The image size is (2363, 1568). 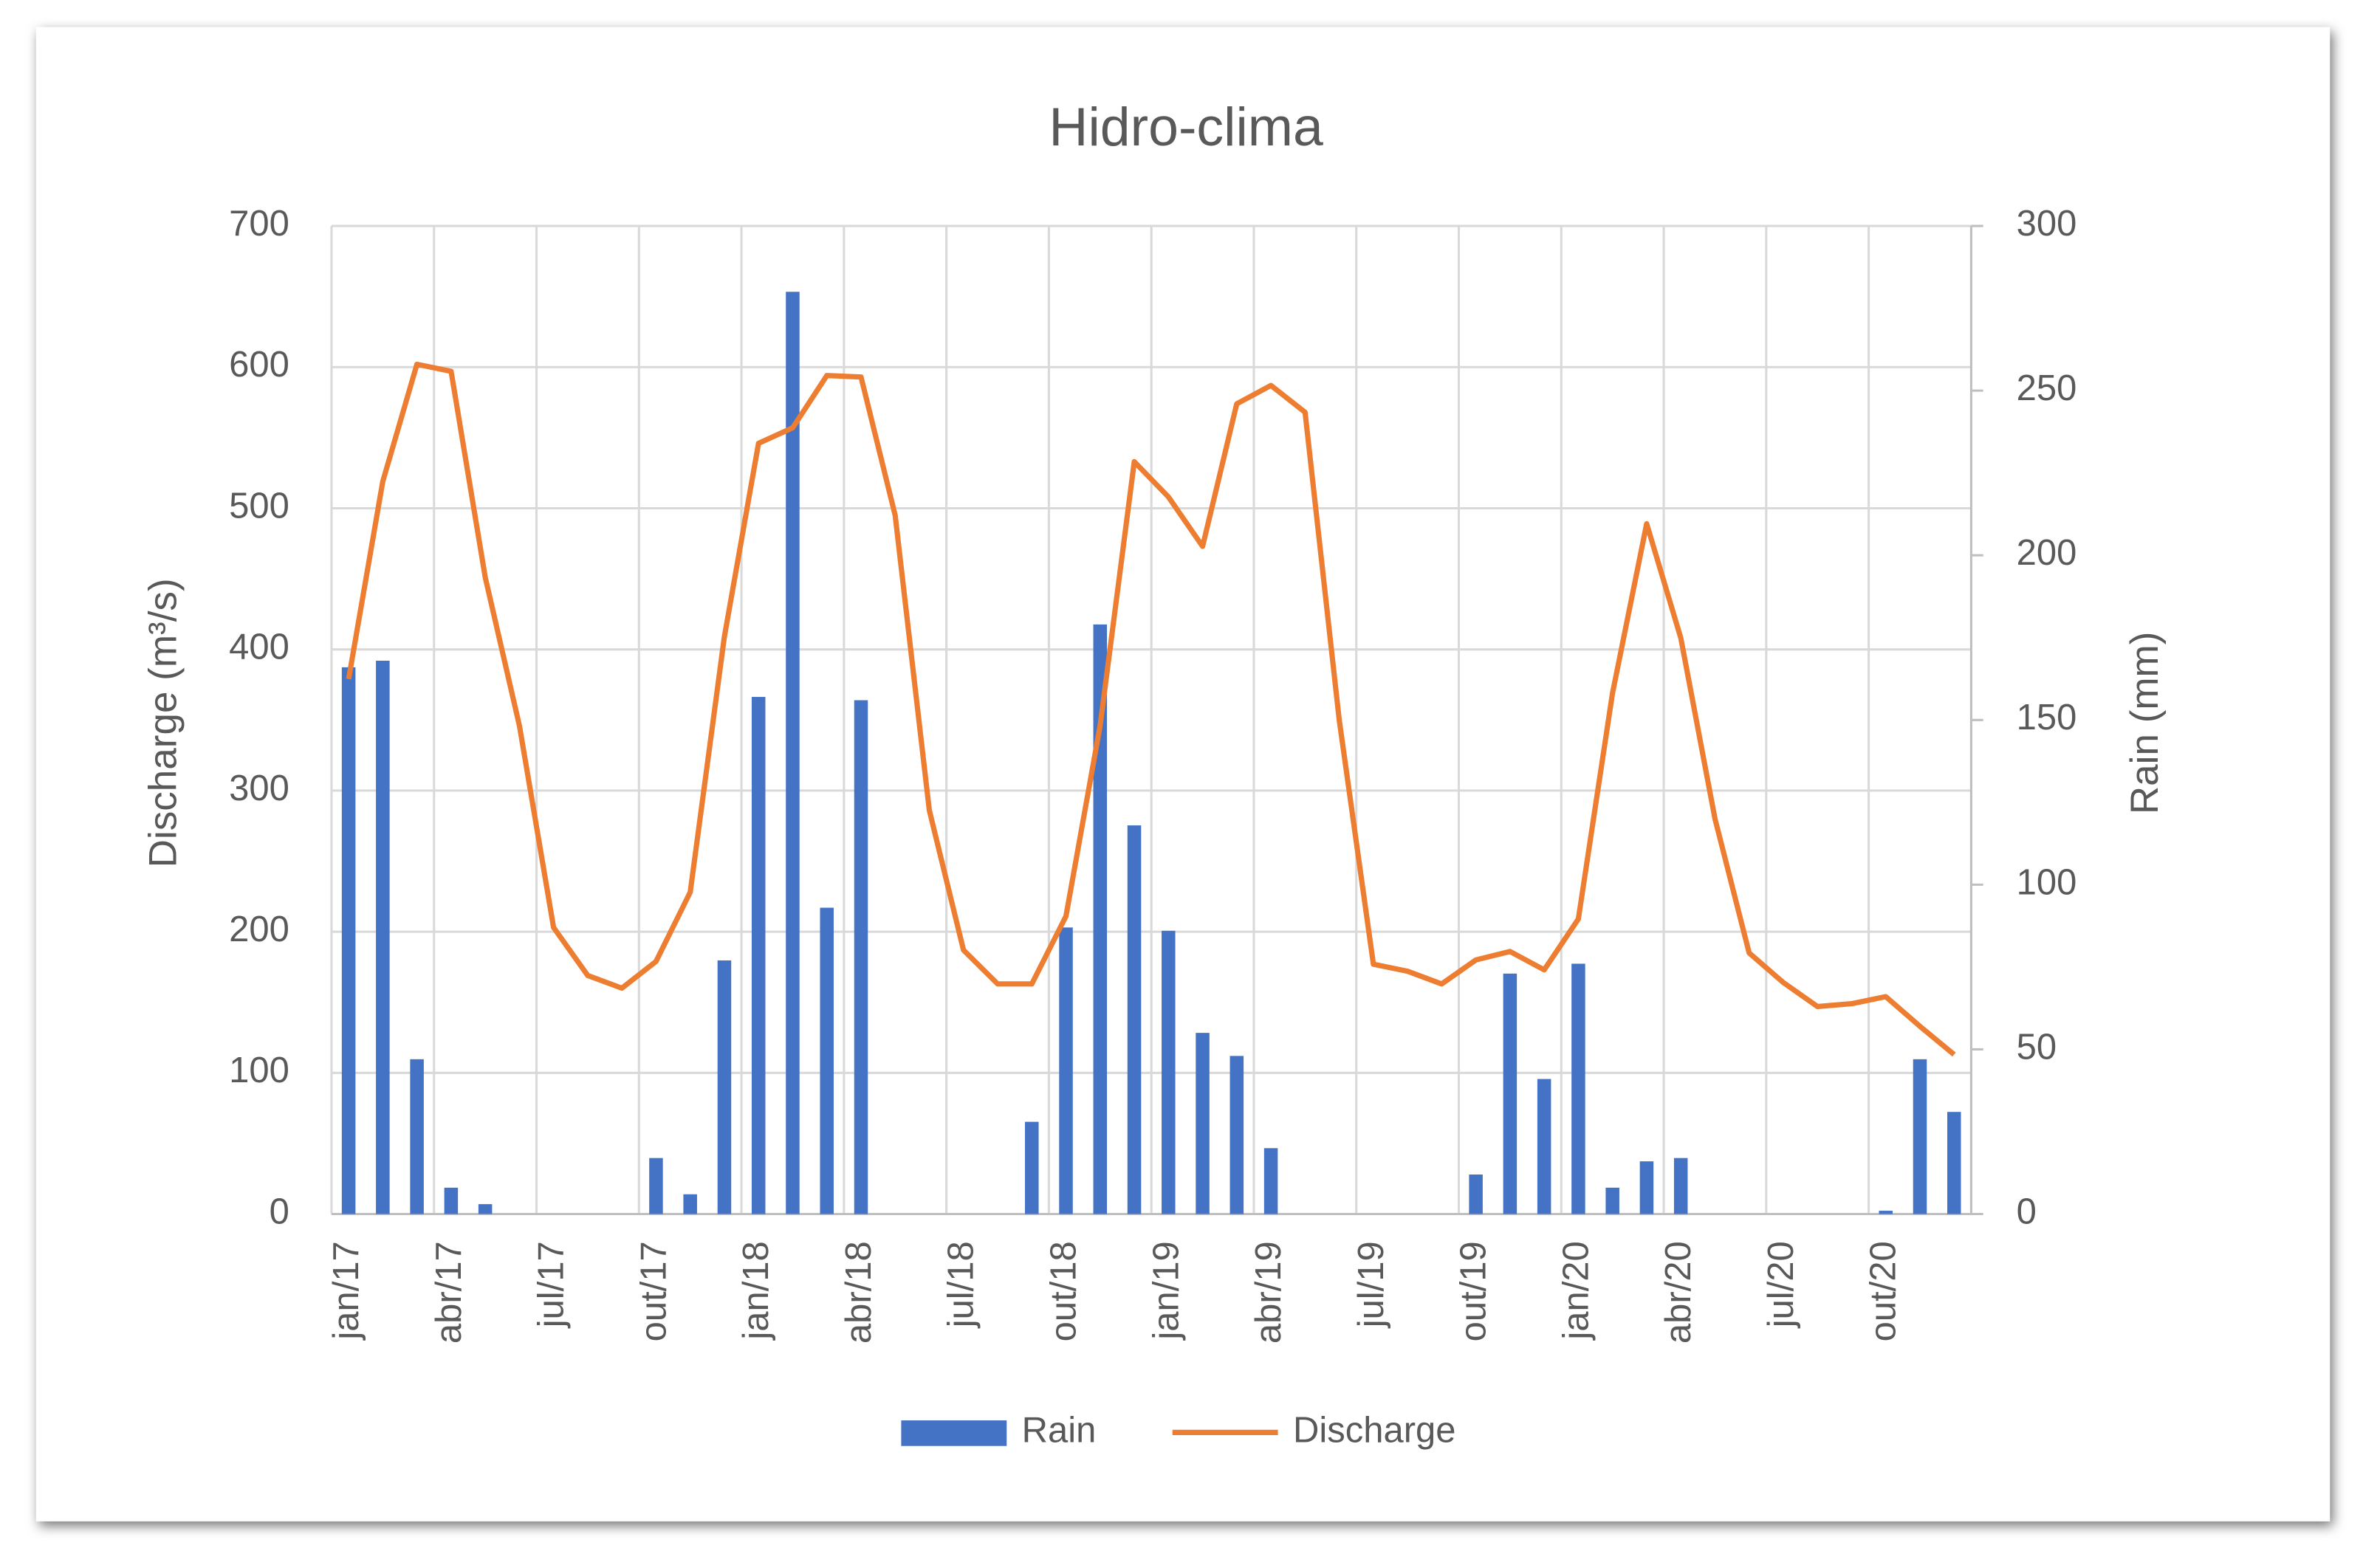 I want to click on x-tick-label: jul/20, so click(x=1781, y=1285).